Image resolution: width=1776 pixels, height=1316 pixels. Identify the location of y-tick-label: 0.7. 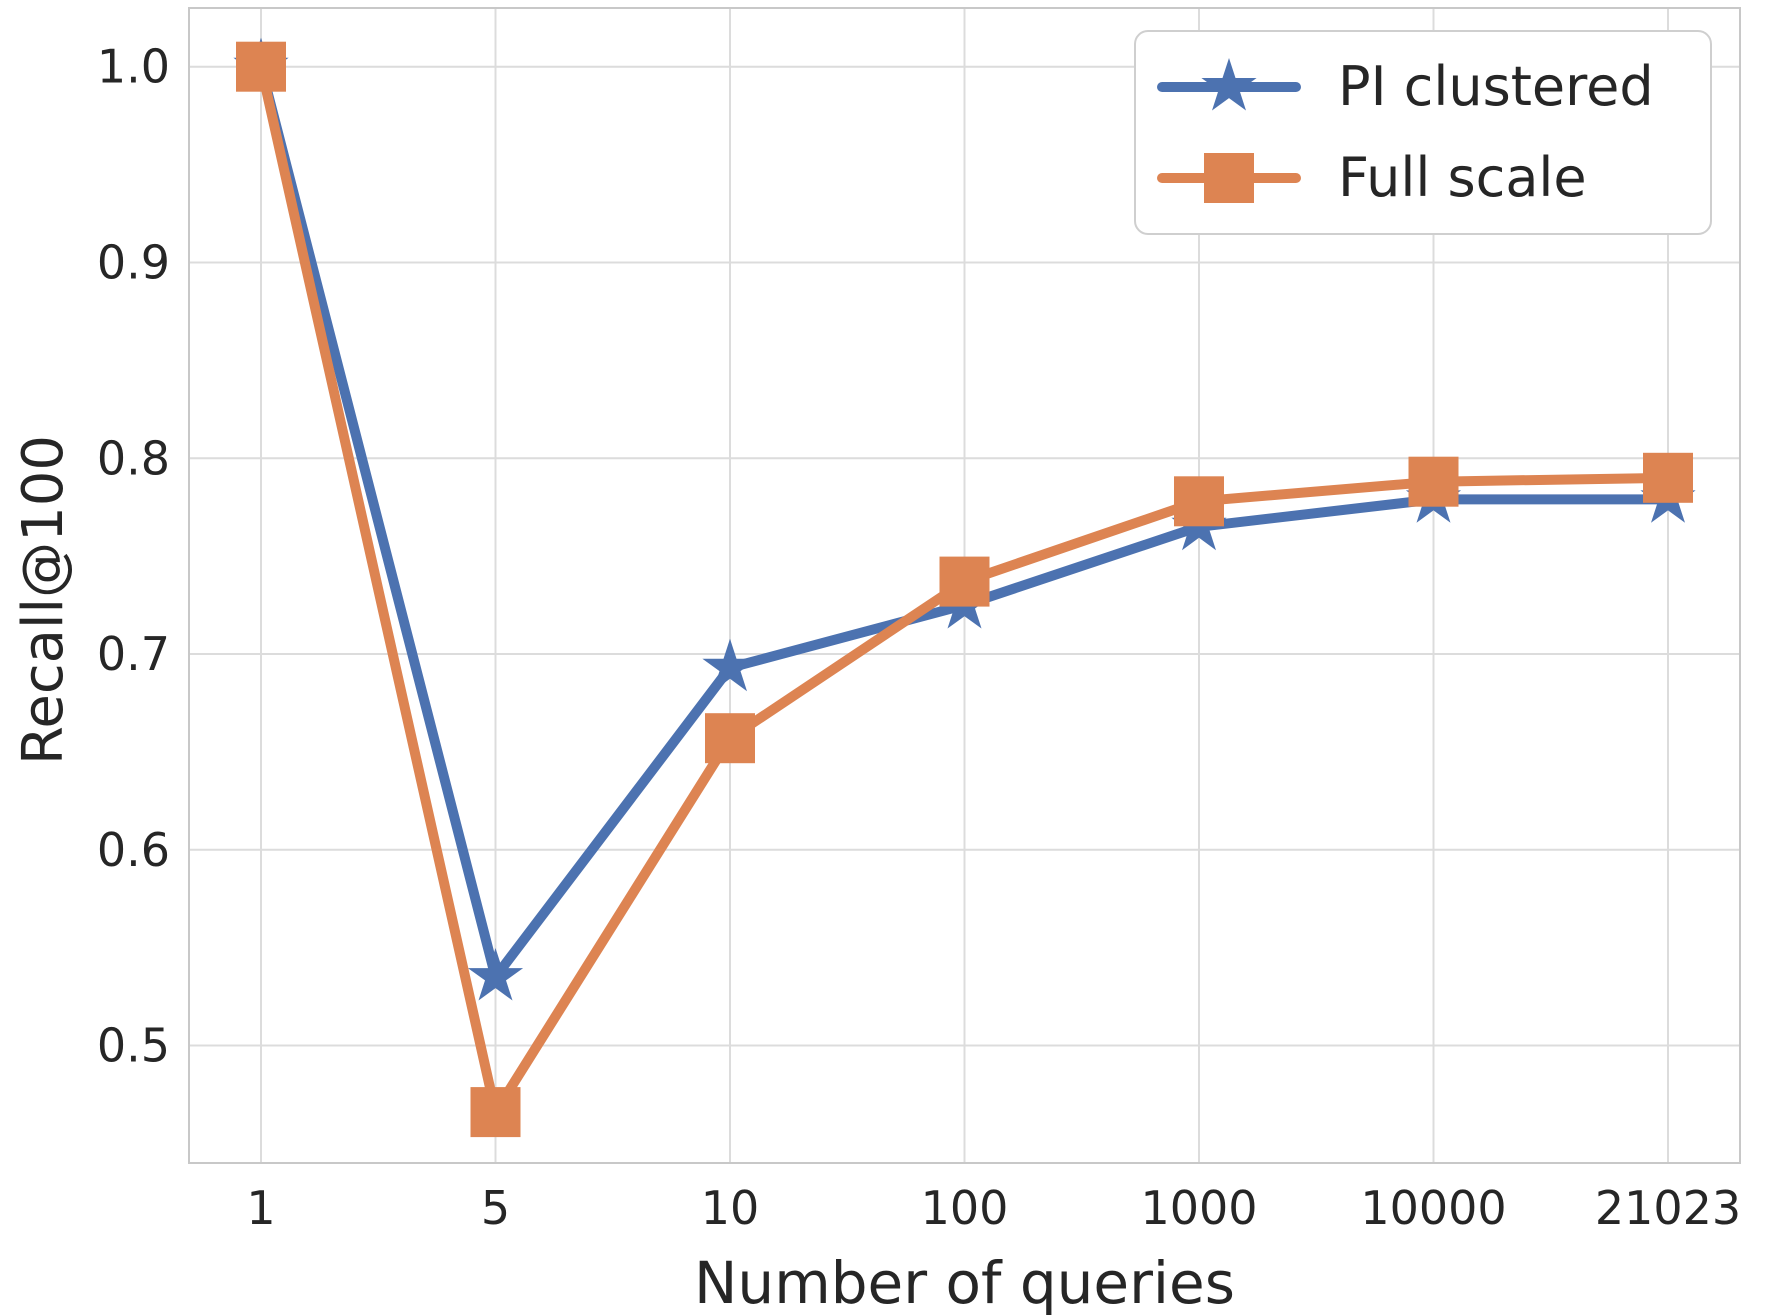
(133, 654).